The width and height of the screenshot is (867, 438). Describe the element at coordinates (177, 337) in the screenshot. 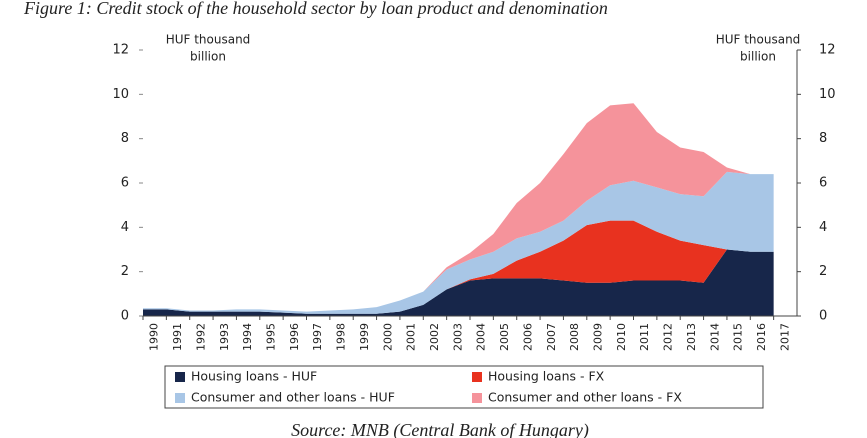

I see `x-tick-label: 1991` at that location.